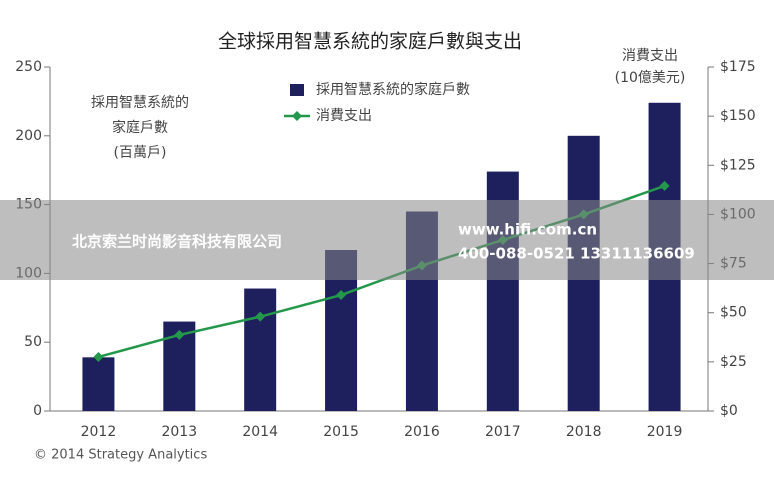 The image size is (774, 480). What do you see at coordinates (140, 153) in the screenshot?
I see `y-axis-label: (百萬戶)` at bounding box center [140, 153].